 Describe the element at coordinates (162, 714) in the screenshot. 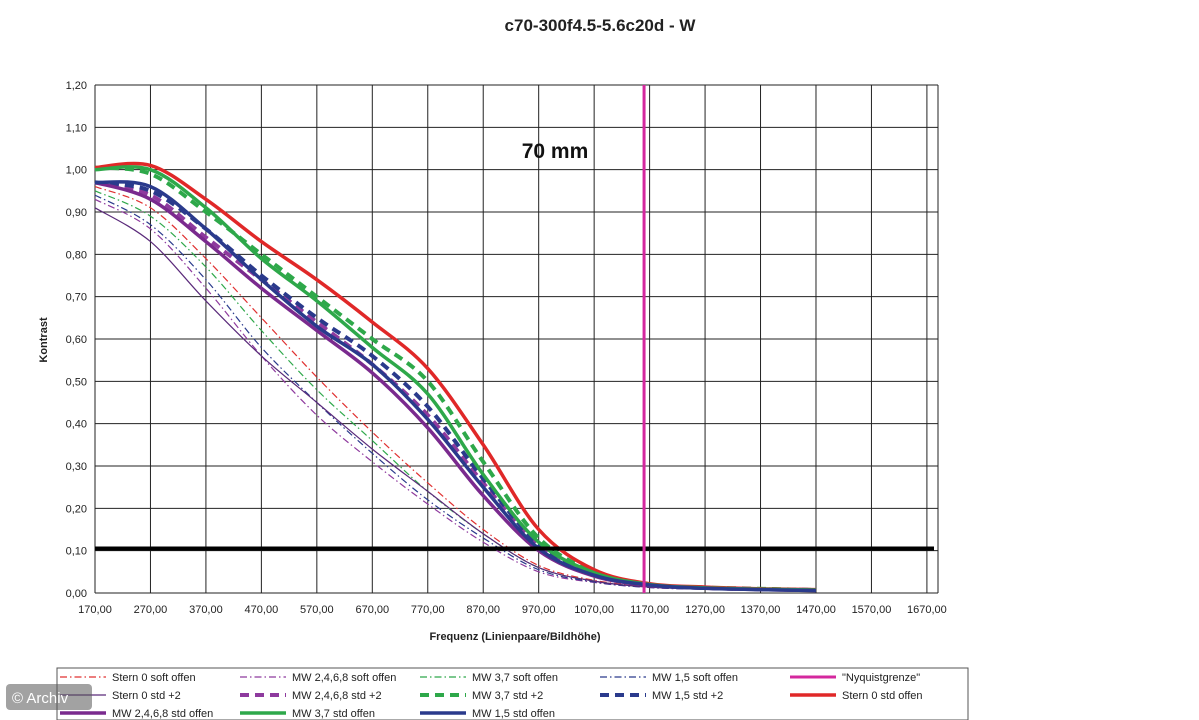

I see `legend-label: MW 2,4,6,8 std offen` at that location.